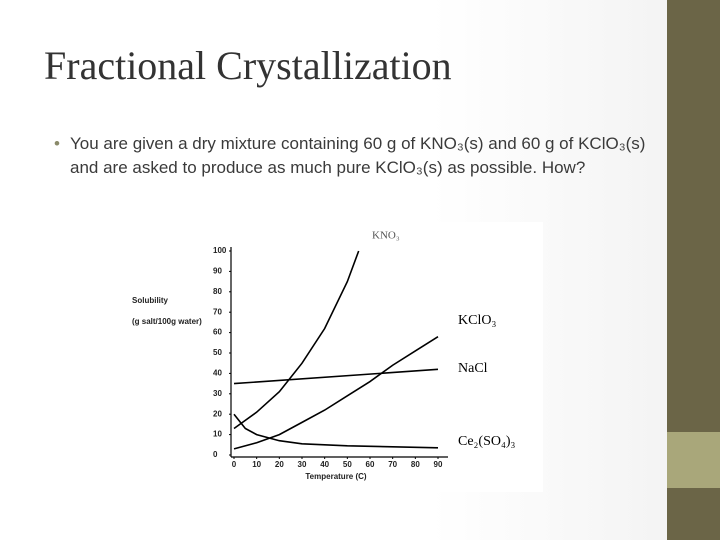 The height and width of the screenshot is (540, 720). What do you see at coordinates (693, 460) in the screenshot?
I see `side-strip-accent` at bounding box center [693, 460].